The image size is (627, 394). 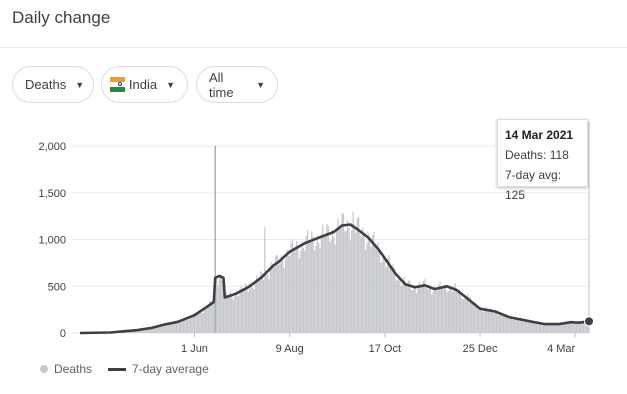 What do you see at coordinates (194, 349) in the screenshot?
I see `x-tick-label: 1 Jun` at bounding box center [194, 349].